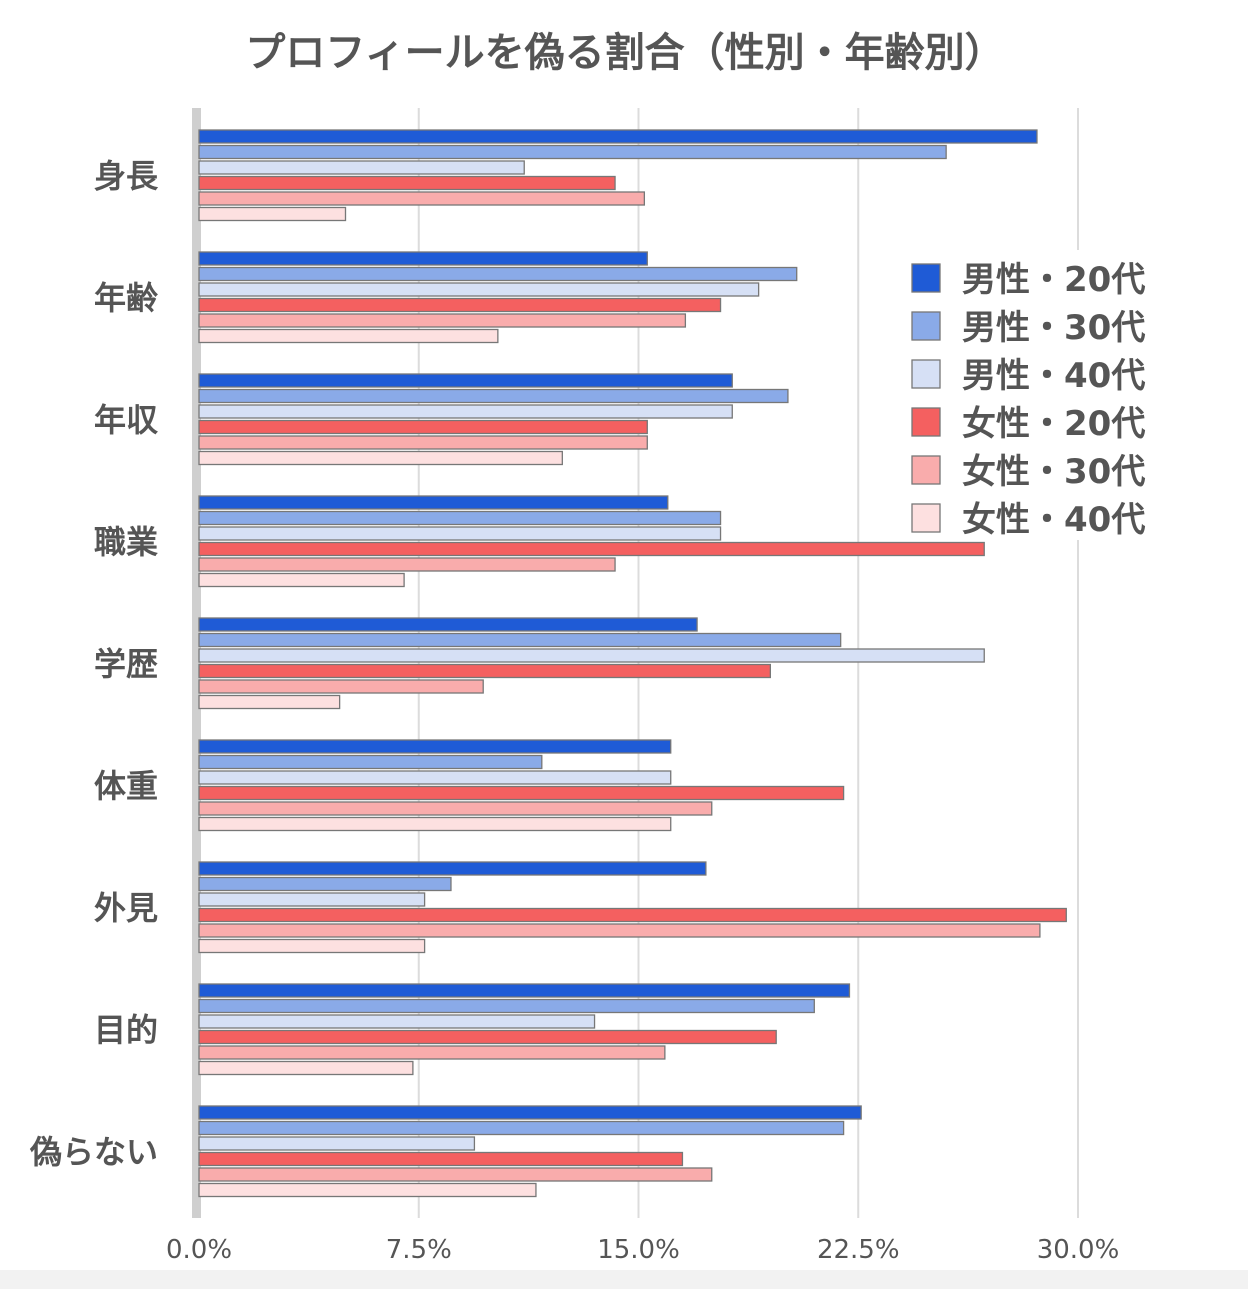 The image size is (1248, 1289). What do you see at coordinates (1053, 424) in the screenshot?
I see `legend-label: 女性・20代` at bounding box center [1053, 424].